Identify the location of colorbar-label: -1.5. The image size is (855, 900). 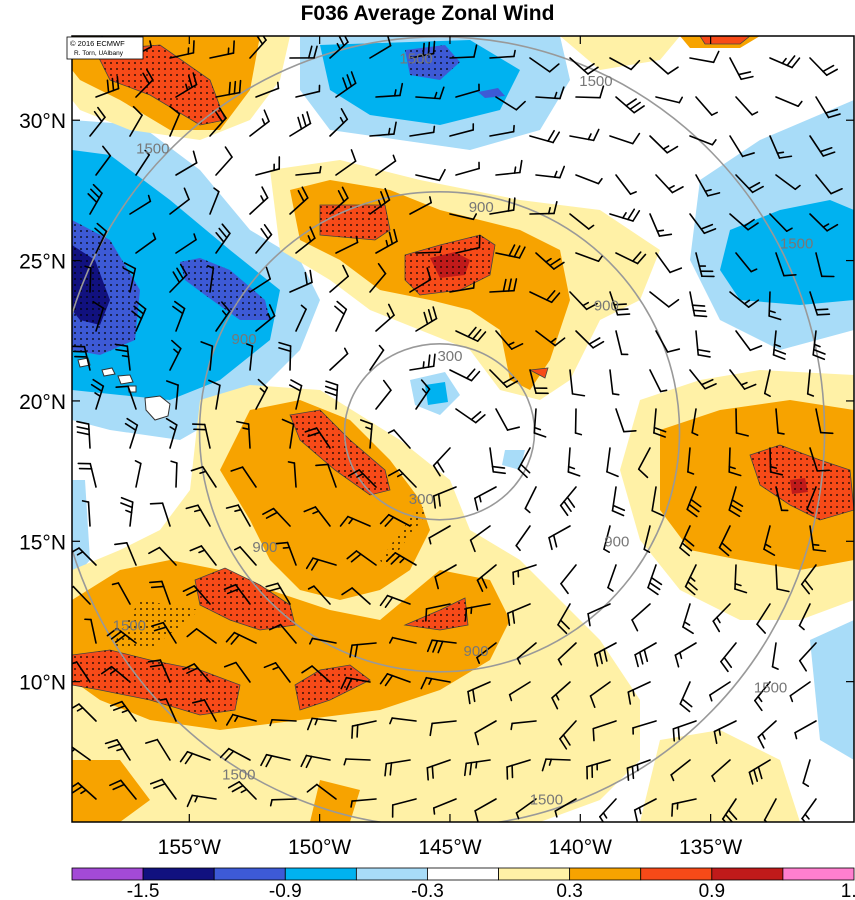
(143, 890).